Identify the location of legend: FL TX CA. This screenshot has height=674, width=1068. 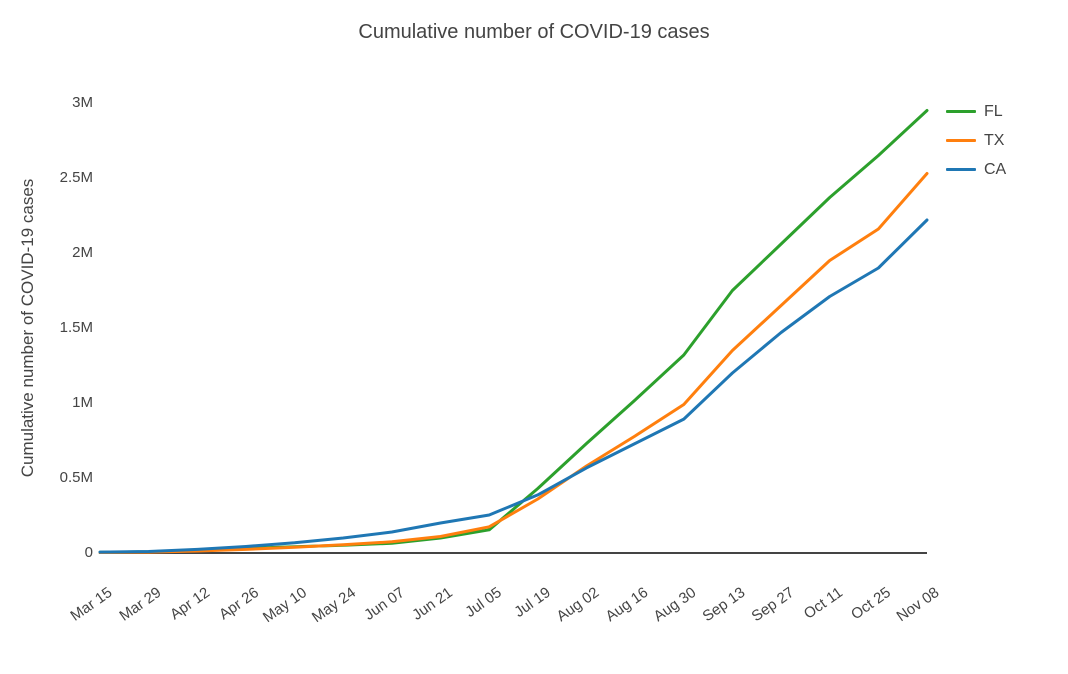
(976, 140).